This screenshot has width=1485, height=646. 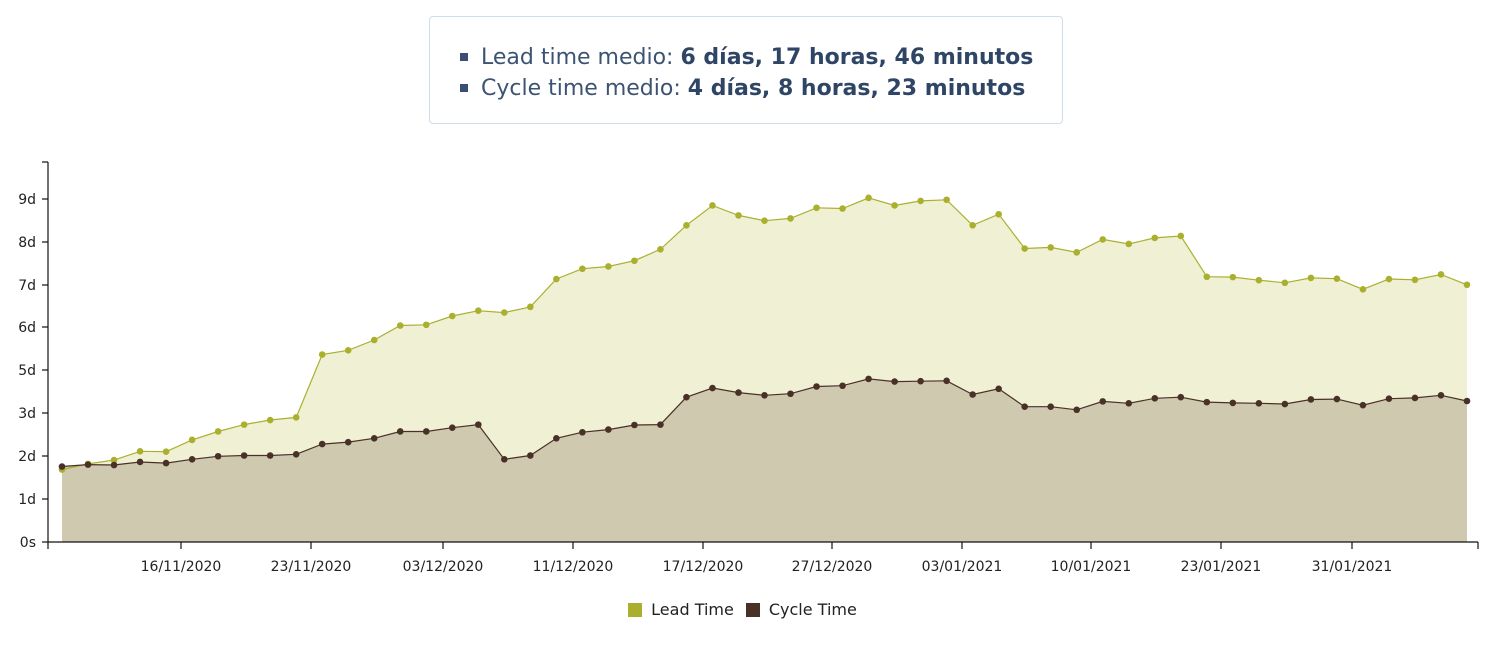 What do you see at coordinates (681, 609) in the screenshot?
I see `legend-item-lead-time: Lead Time` at bounding box center [681, 609].